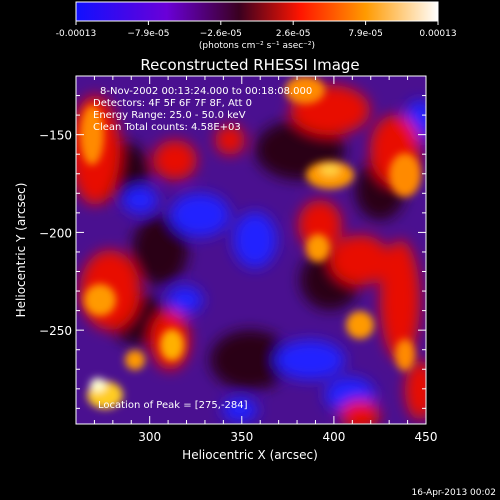  I want to click on colorbar-tick-label: −7.9e-05, so click(148, 34).